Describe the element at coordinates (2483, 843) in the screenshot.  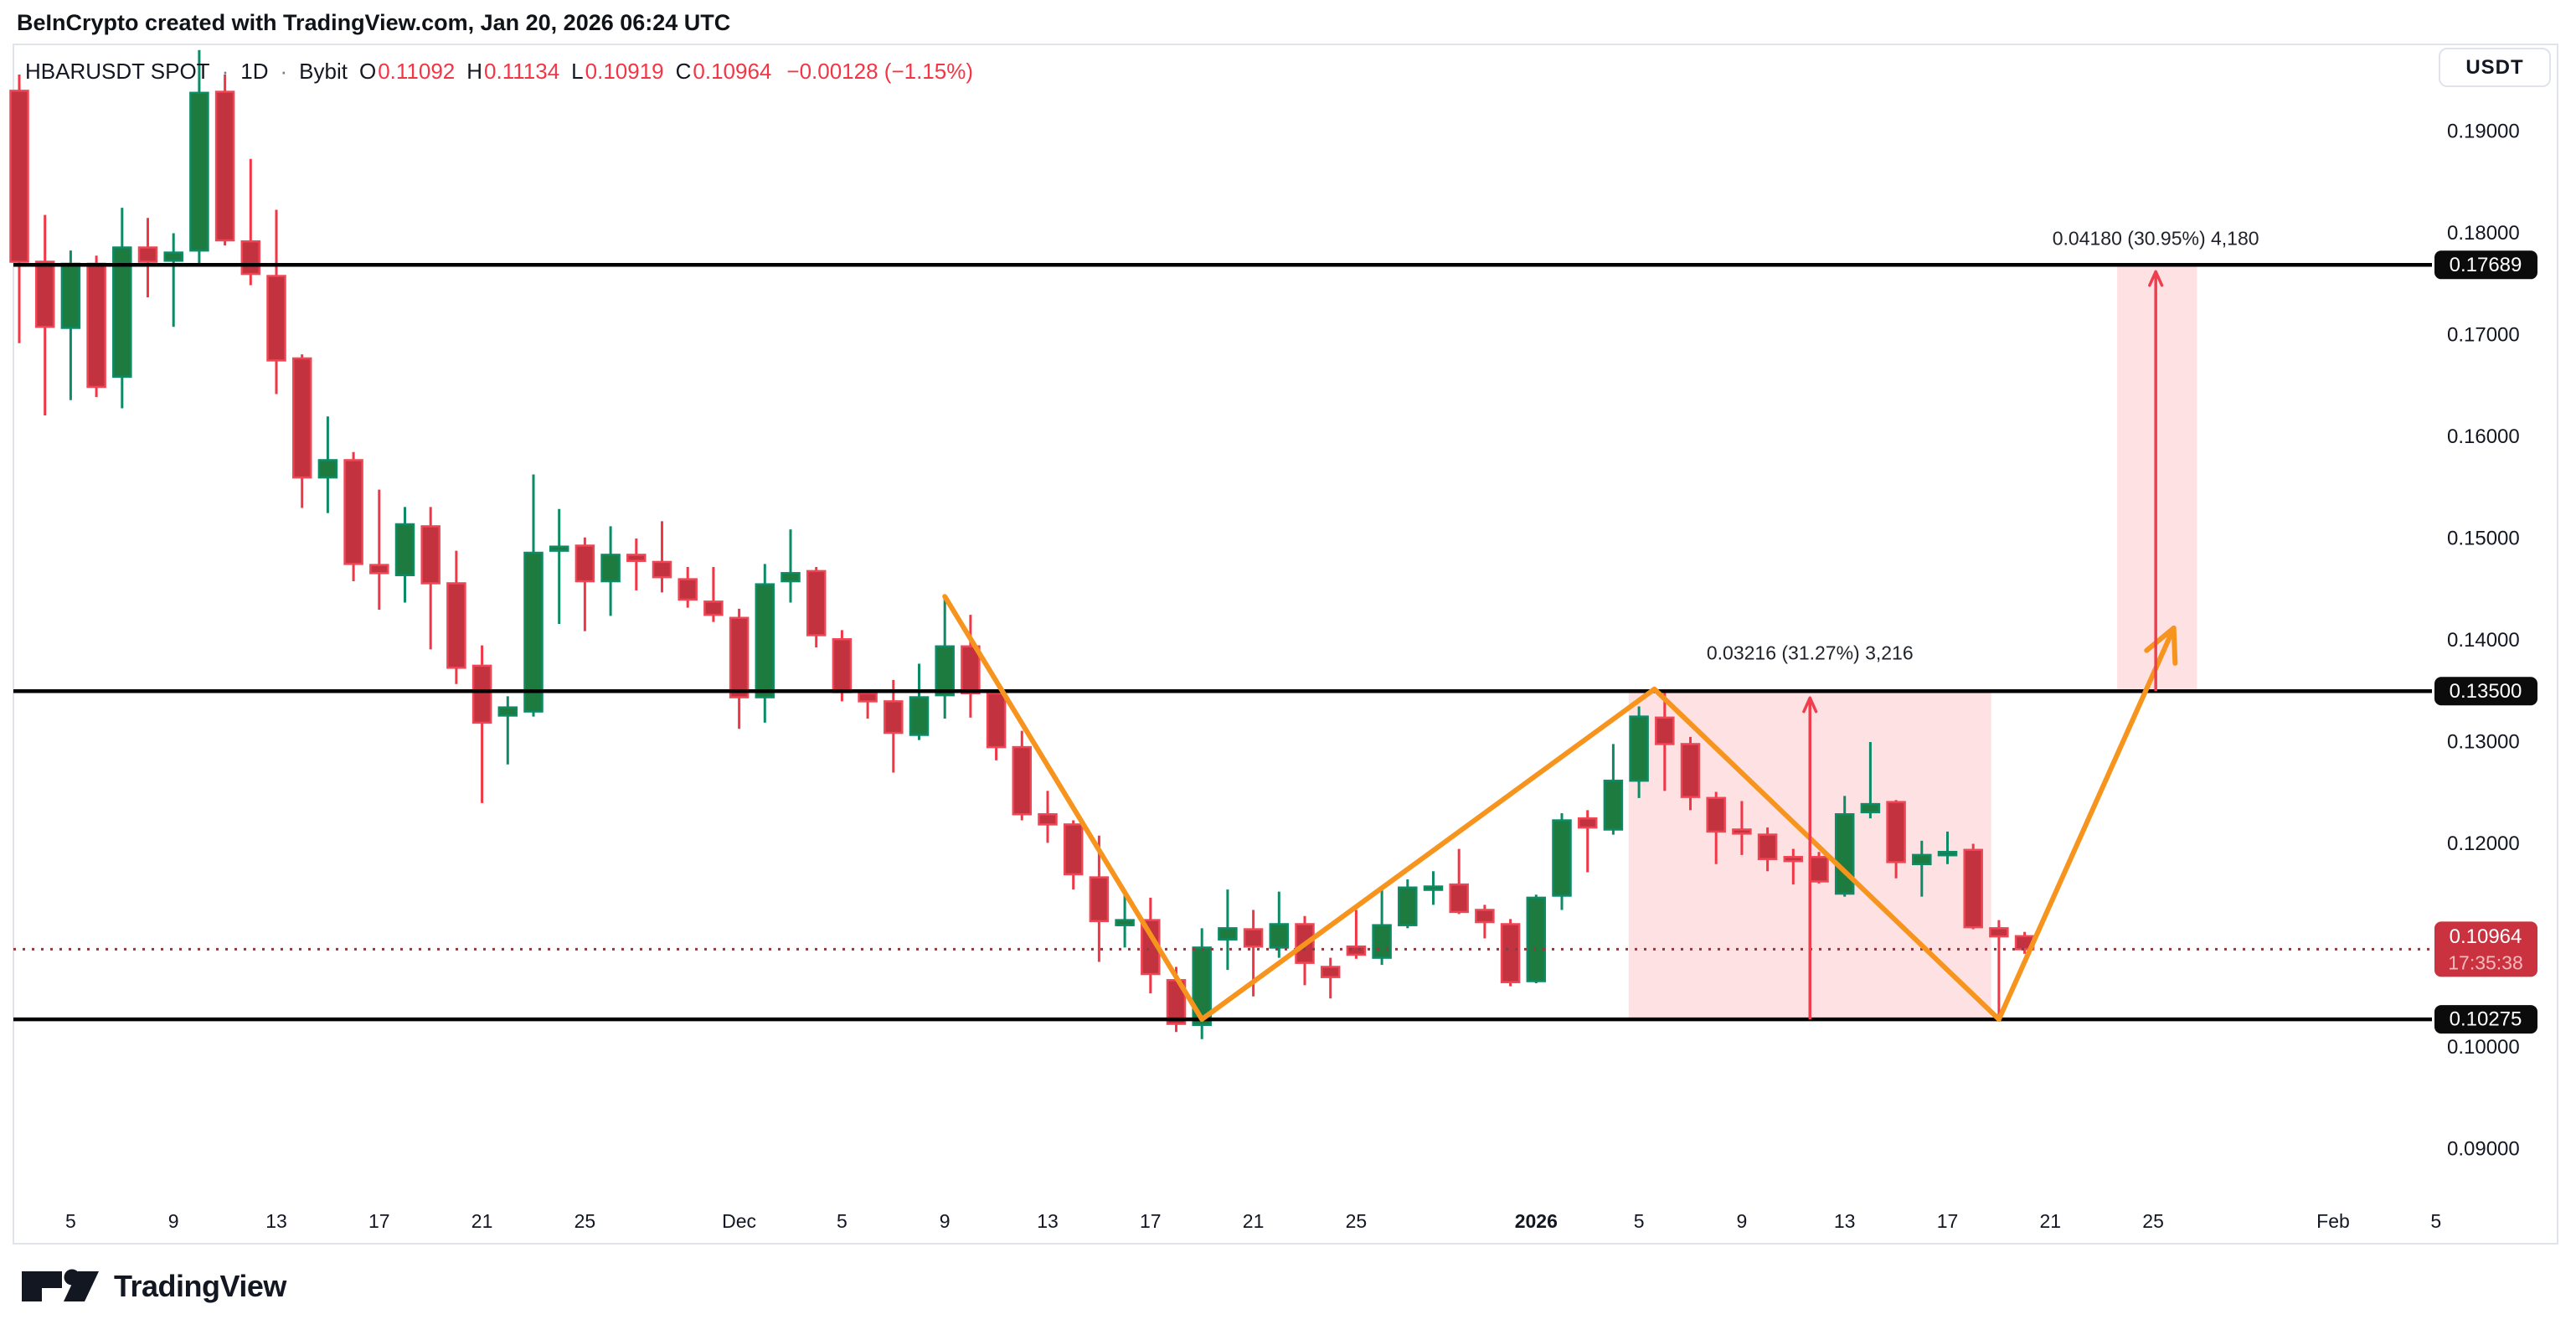
I see `price-tick: 0.12000` at that location.